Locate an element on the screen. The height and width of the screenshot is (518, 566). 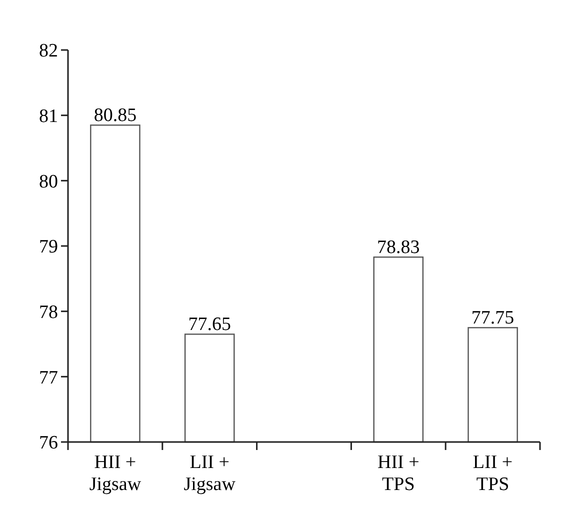
data-label: 77.65 is located at coordinates (209, 325).